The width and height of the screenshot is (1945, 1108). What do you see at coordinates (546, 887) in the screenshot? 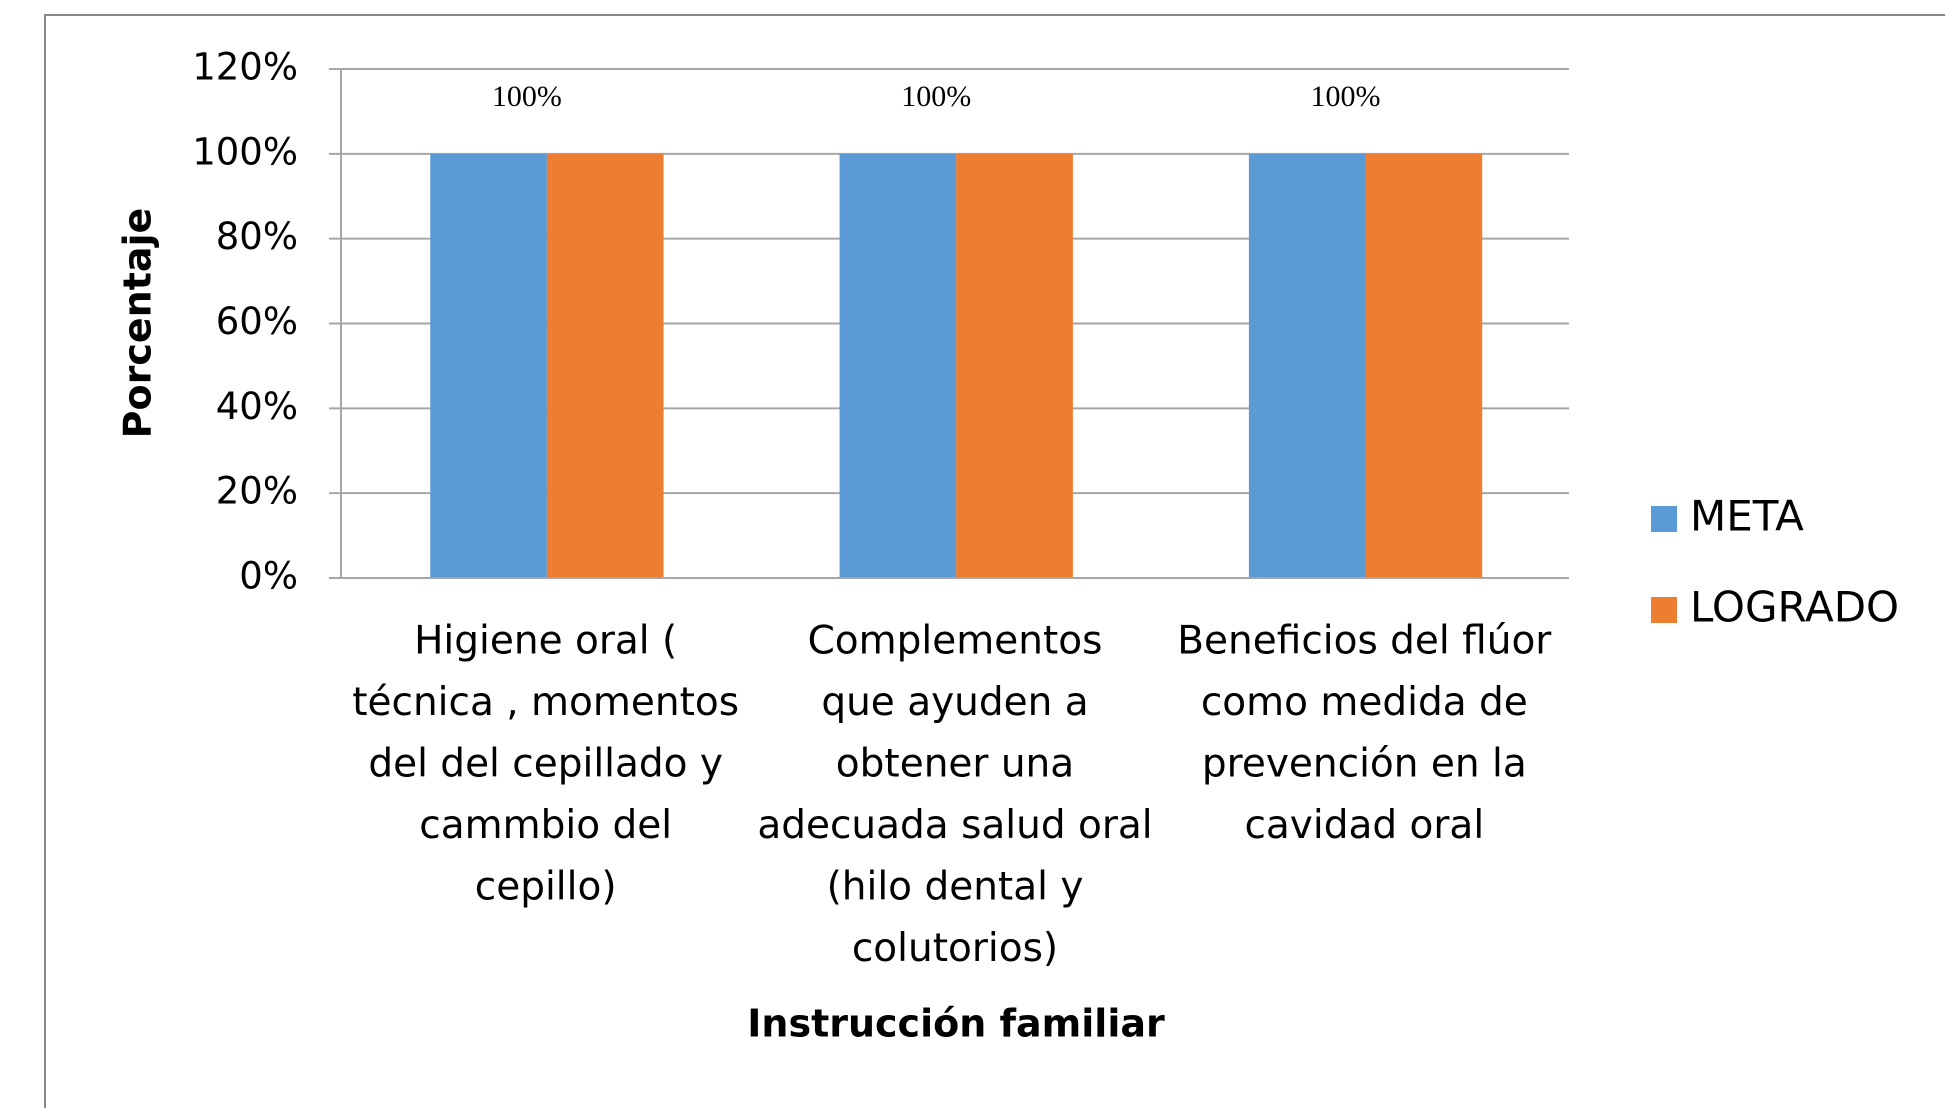
I see `x-tick-label: cepillo)` at bounding box center [546, 887].